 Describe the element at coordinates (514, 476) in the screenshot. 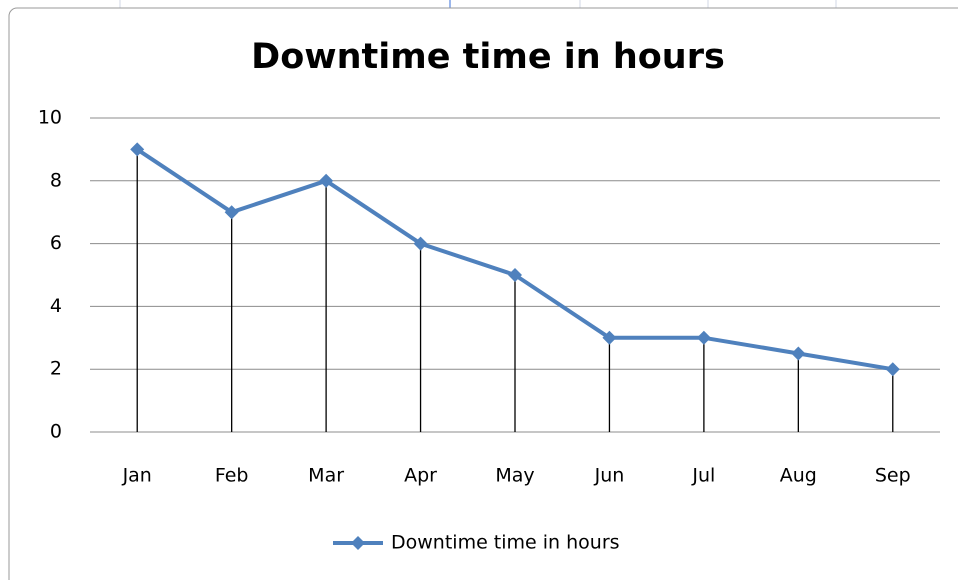

I see `x-tick-label: May` at that location.